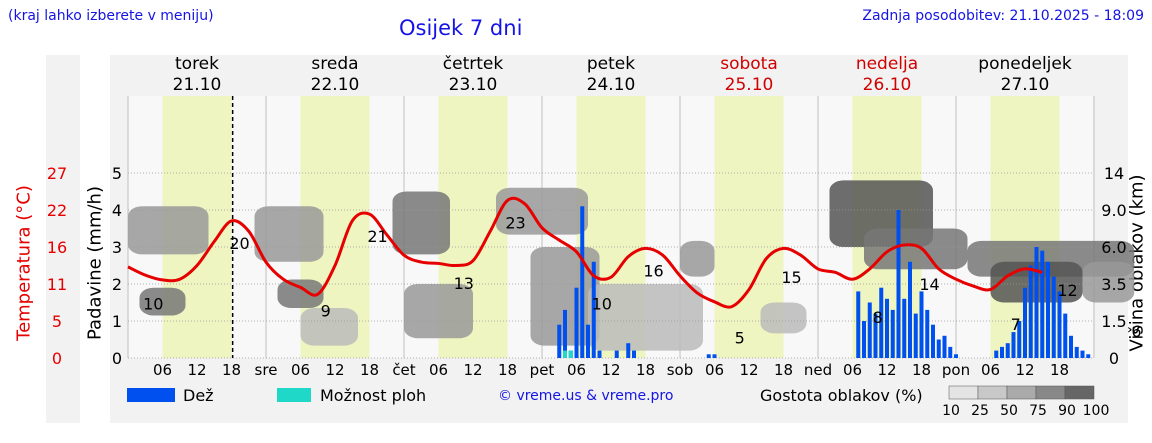 The image size is (1152, 443). Describe the element at coordinates (887, 64) in the screenshot. I see `day-name: nedelja` at that location.